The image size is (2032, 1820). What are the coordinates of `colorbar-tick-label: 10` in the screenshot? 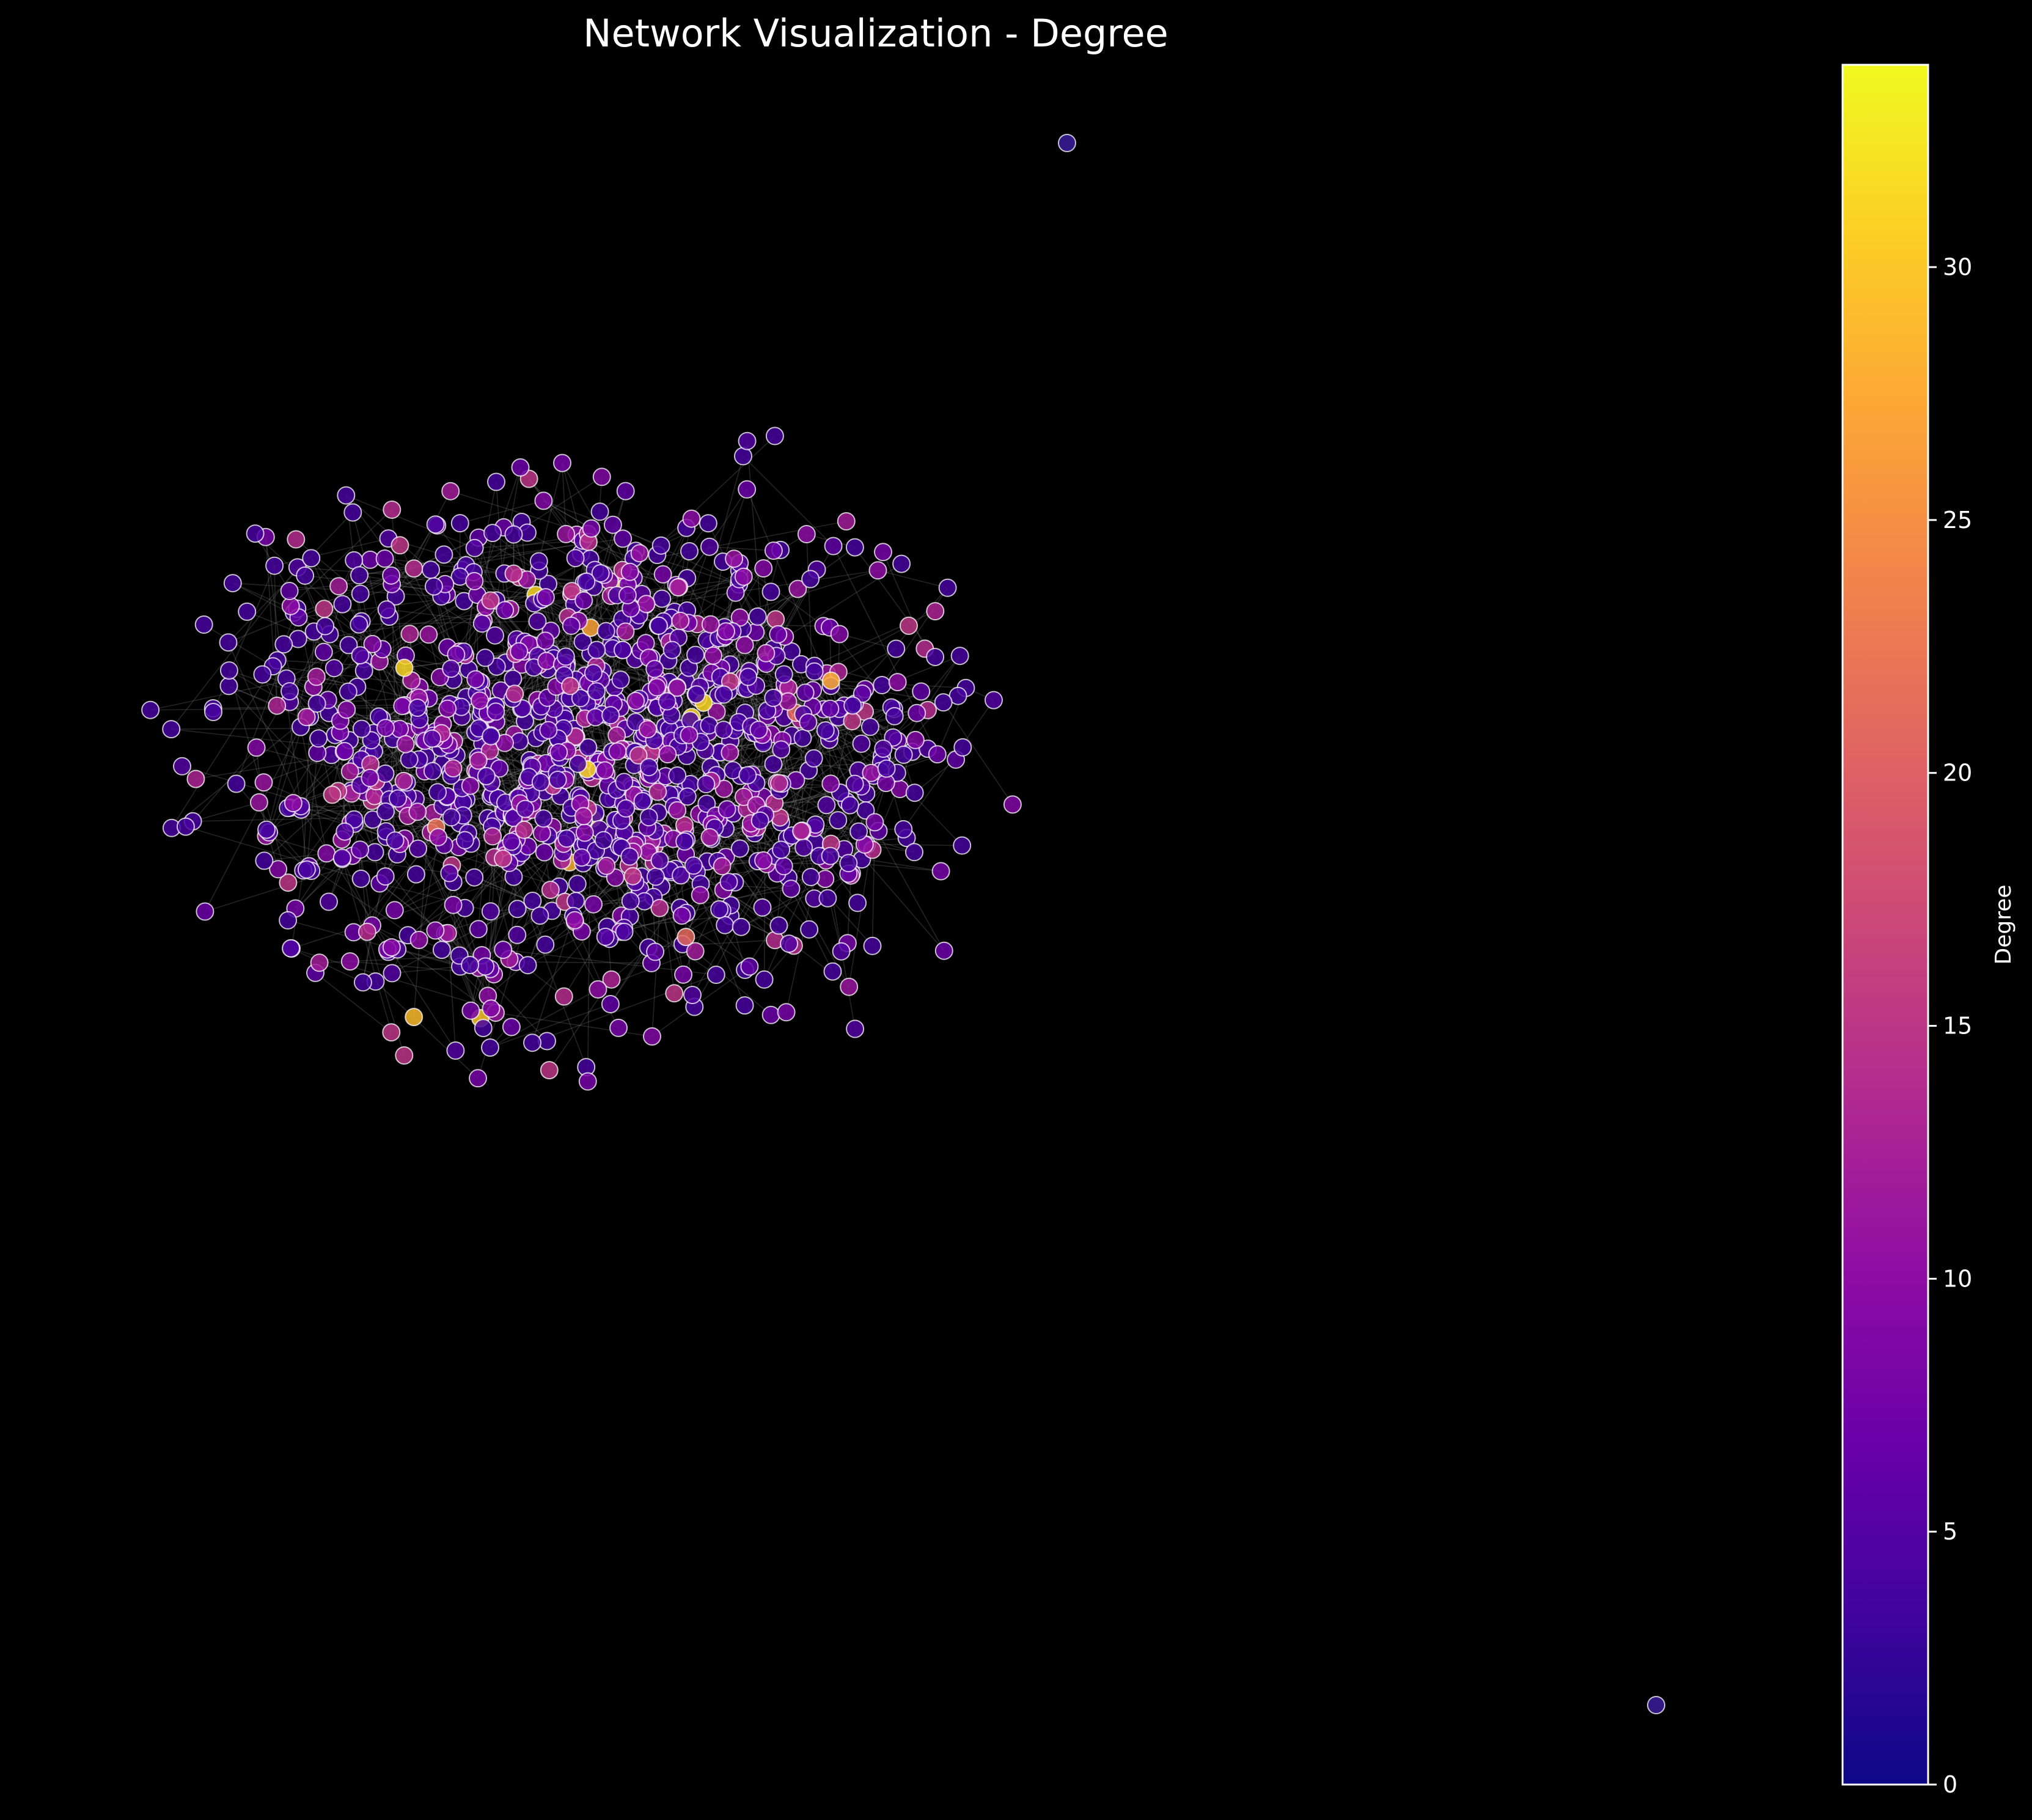 It's located at (1957, 1278).